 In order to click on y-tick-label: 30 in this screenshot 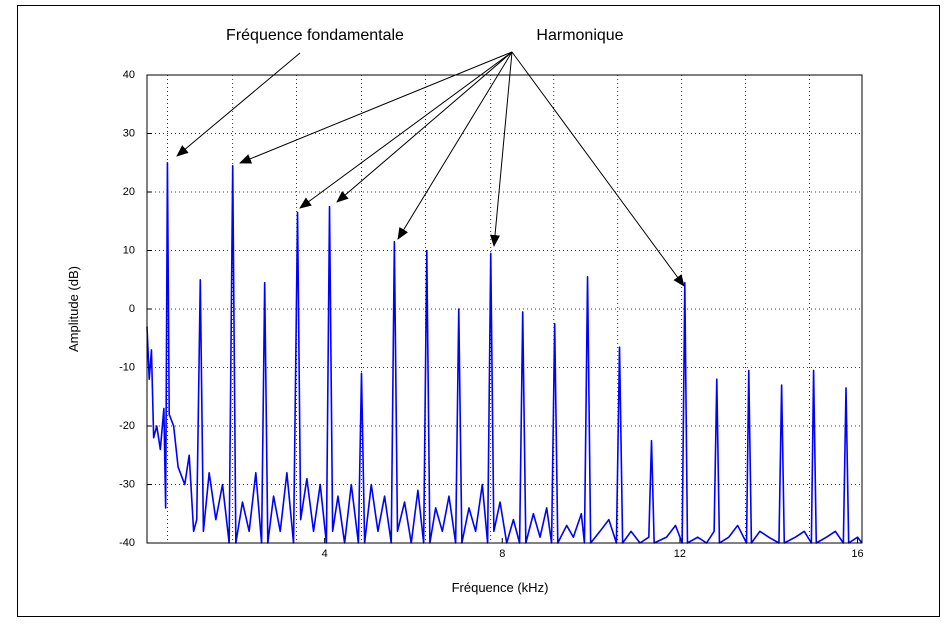, I will do `click(129, 133)`.